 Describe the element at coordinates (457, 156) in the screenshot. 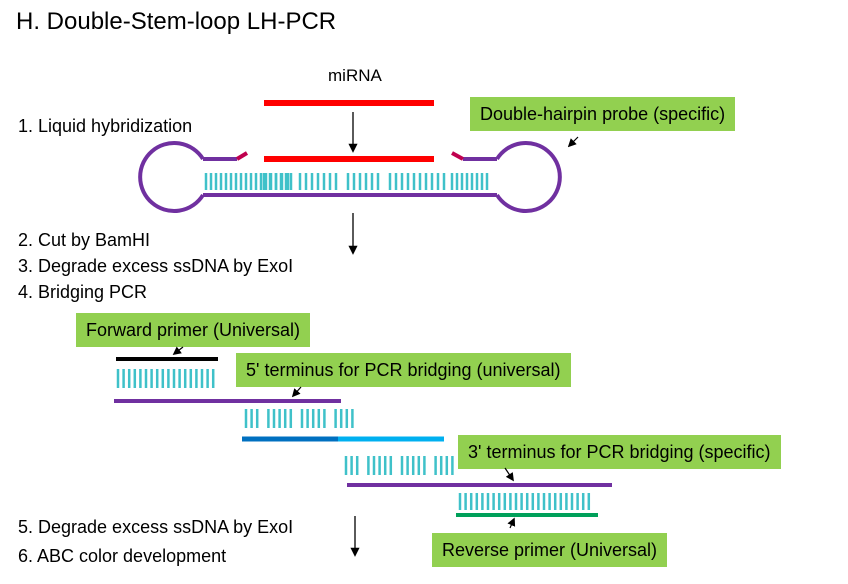

I see `right-cut-end` at that location.